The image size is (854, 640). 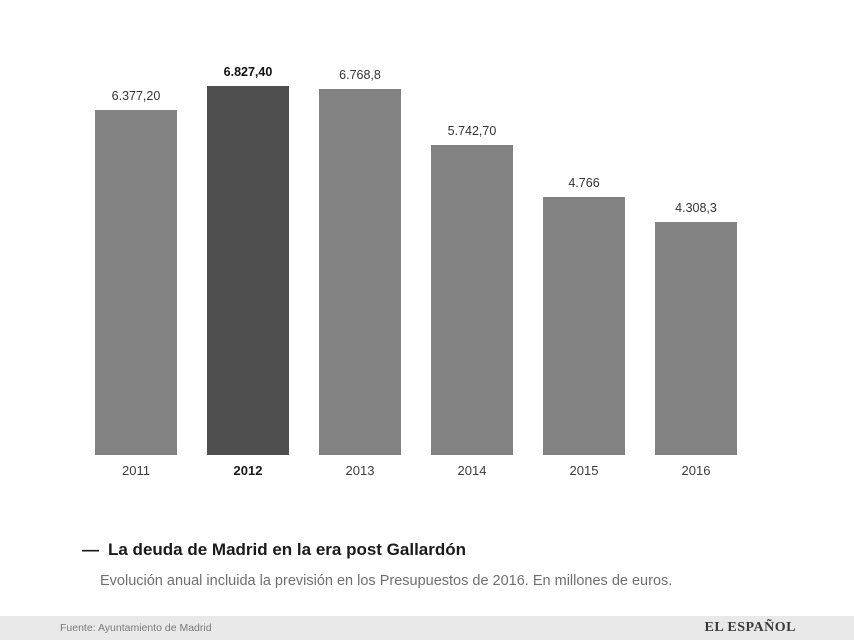 I want to click on bar-column: 5.742,70, so click(x=472, y=289).